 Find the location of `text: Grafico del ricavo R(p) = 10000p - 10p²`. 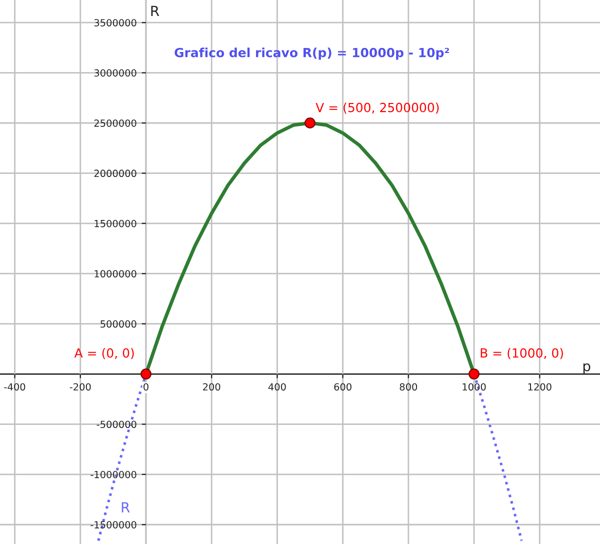

text: Grafico del ricavo R(p) = 10000p - 10p² is located at coordinates (311, 54).